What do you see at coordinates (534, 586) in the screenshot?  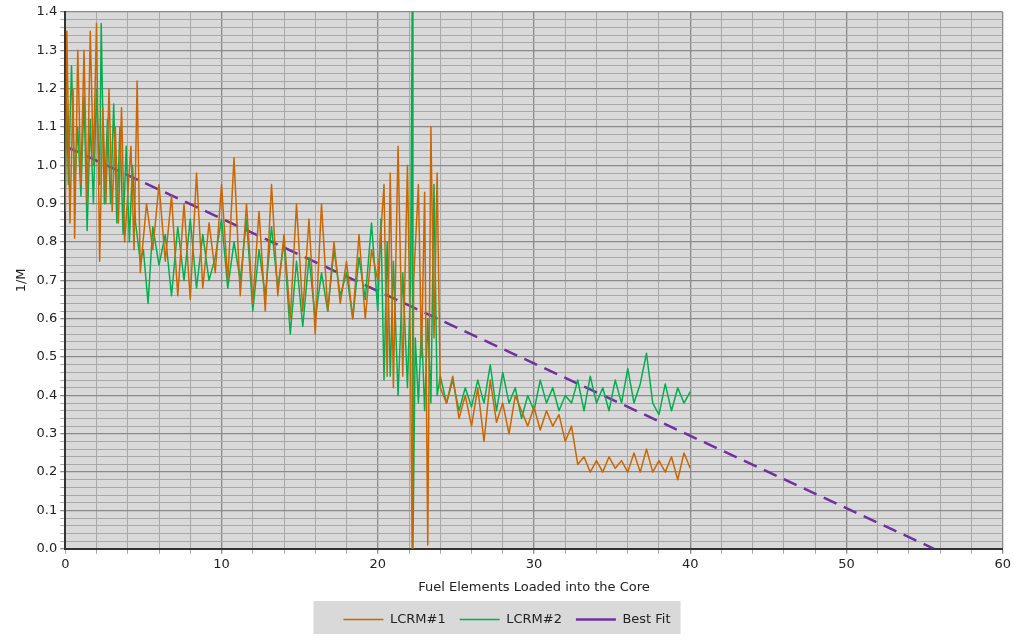 I see `x-axis-title: Fuel Elements Loaded into the Core` at bounding box center [534, 586].